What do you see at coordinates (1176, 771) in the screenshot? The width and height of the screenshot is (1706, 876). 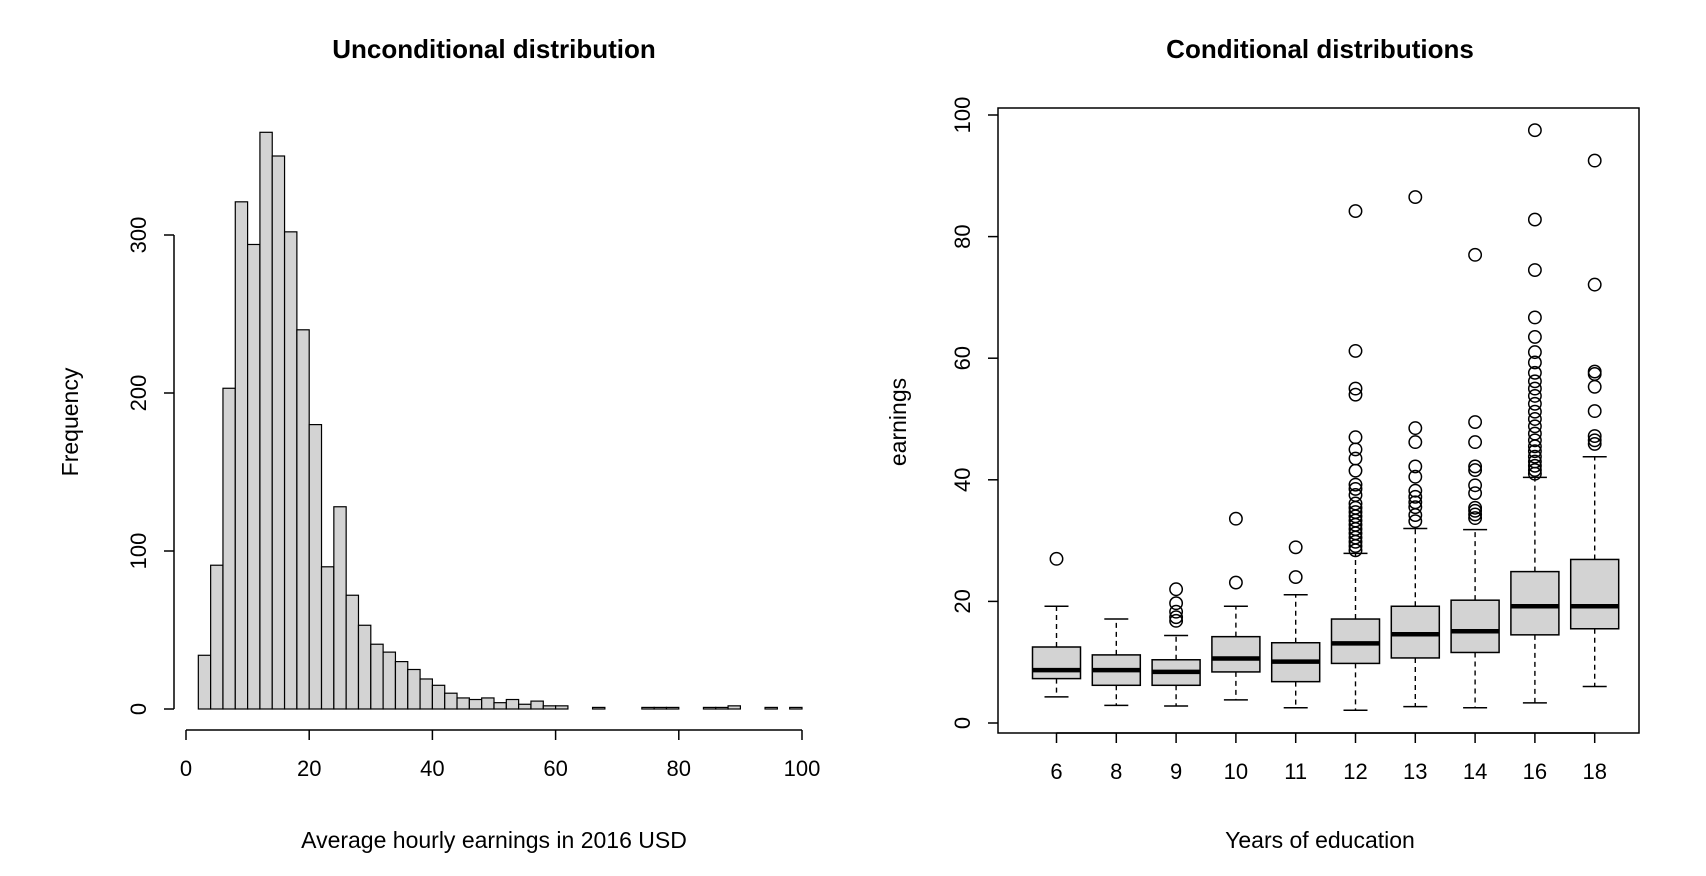 I see `boxplot-x-tick-label: 9` at bounding box center [1176, 771].